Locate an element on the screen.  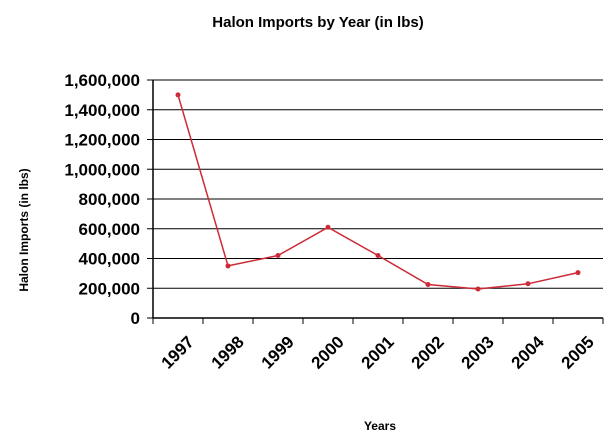
y-tick-label: 1,600,000 is located at coordinates (102, 80).